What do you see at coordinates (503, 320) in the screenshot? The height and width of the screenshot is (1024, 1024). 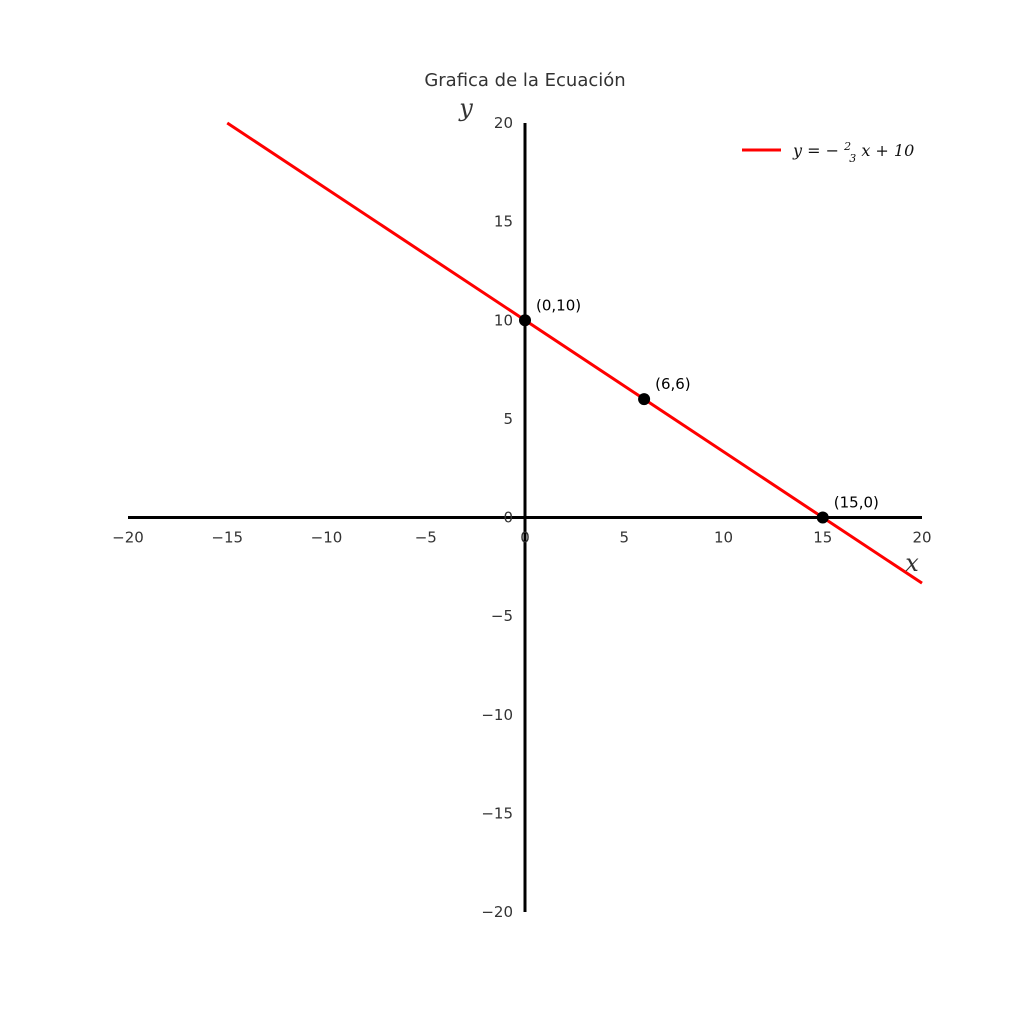 I see `y-tick-label: 10` at bounding box center [503, 320].